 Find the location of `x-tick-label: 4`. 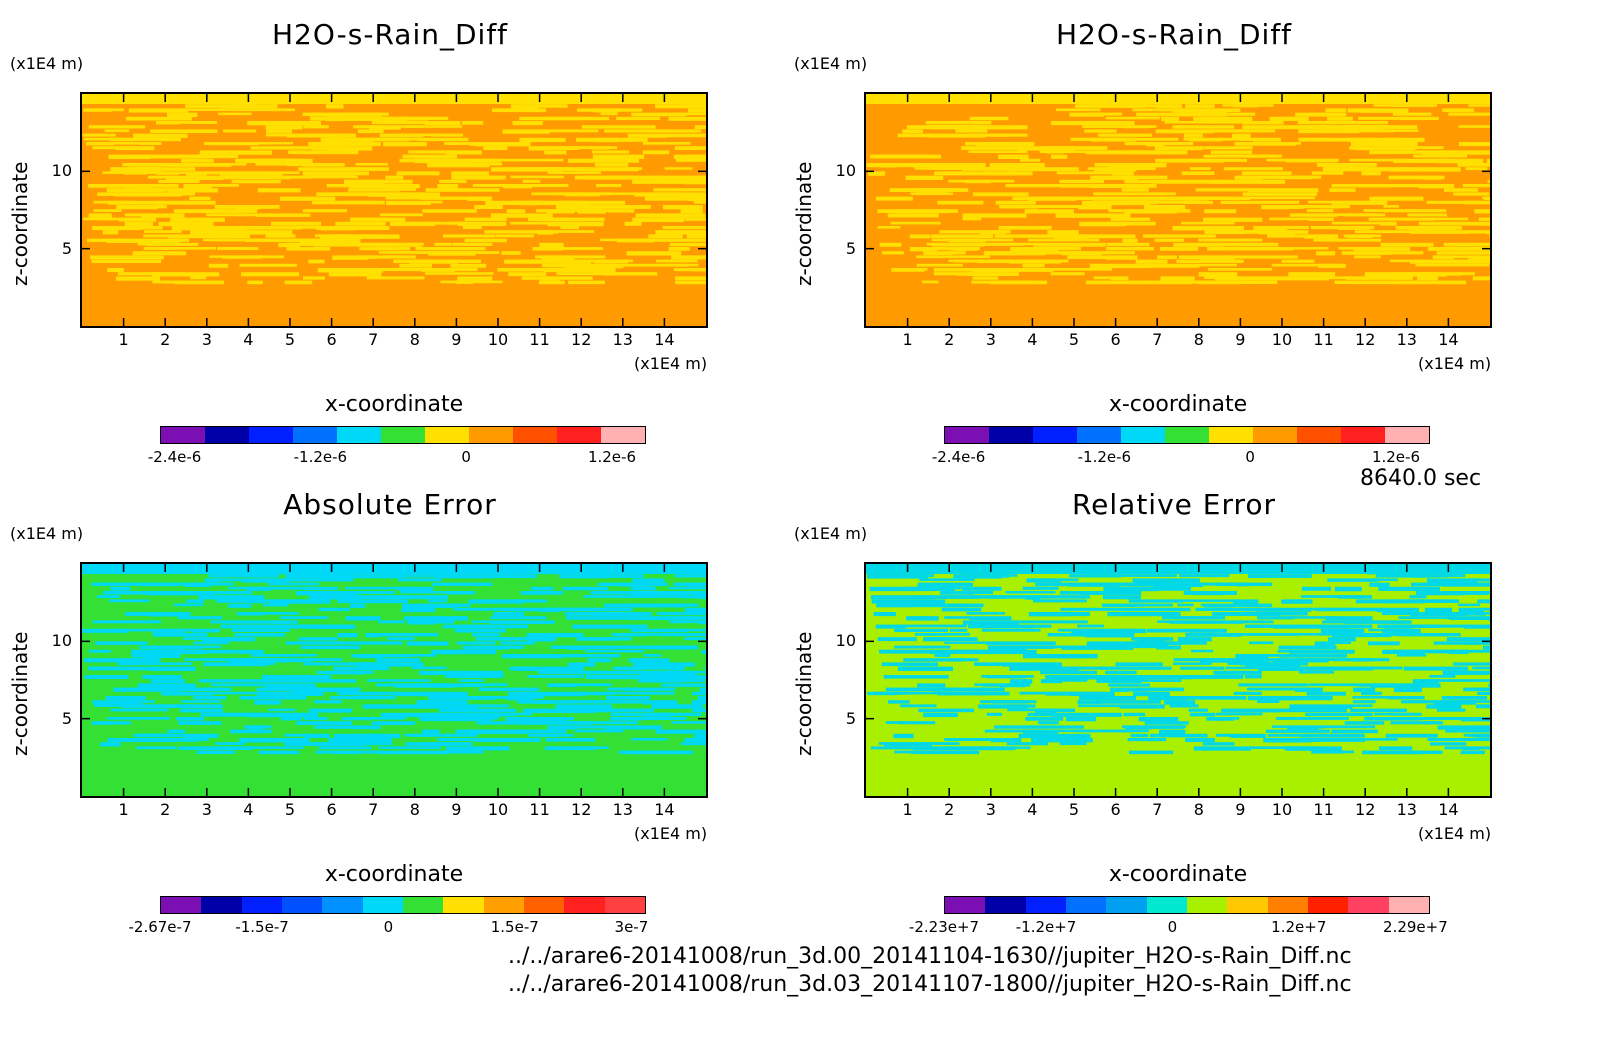

x-tick-label: 4 is located at coordinates (1032, 809).